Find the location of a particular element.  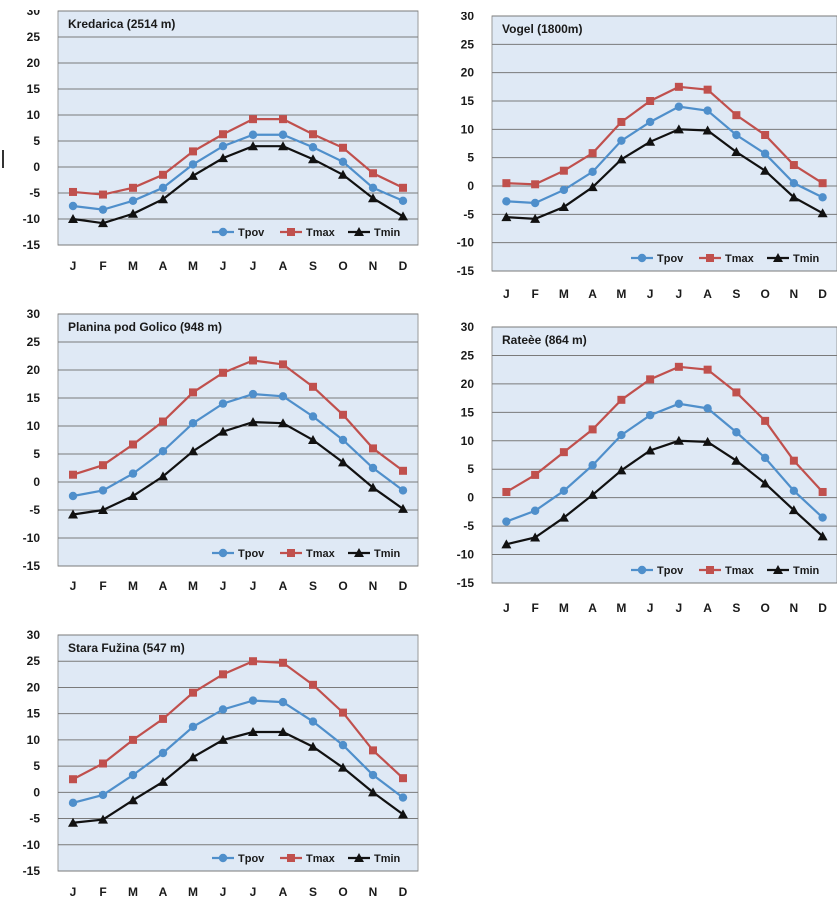

legend-marker-tmax is located at coordinates (291, 553).